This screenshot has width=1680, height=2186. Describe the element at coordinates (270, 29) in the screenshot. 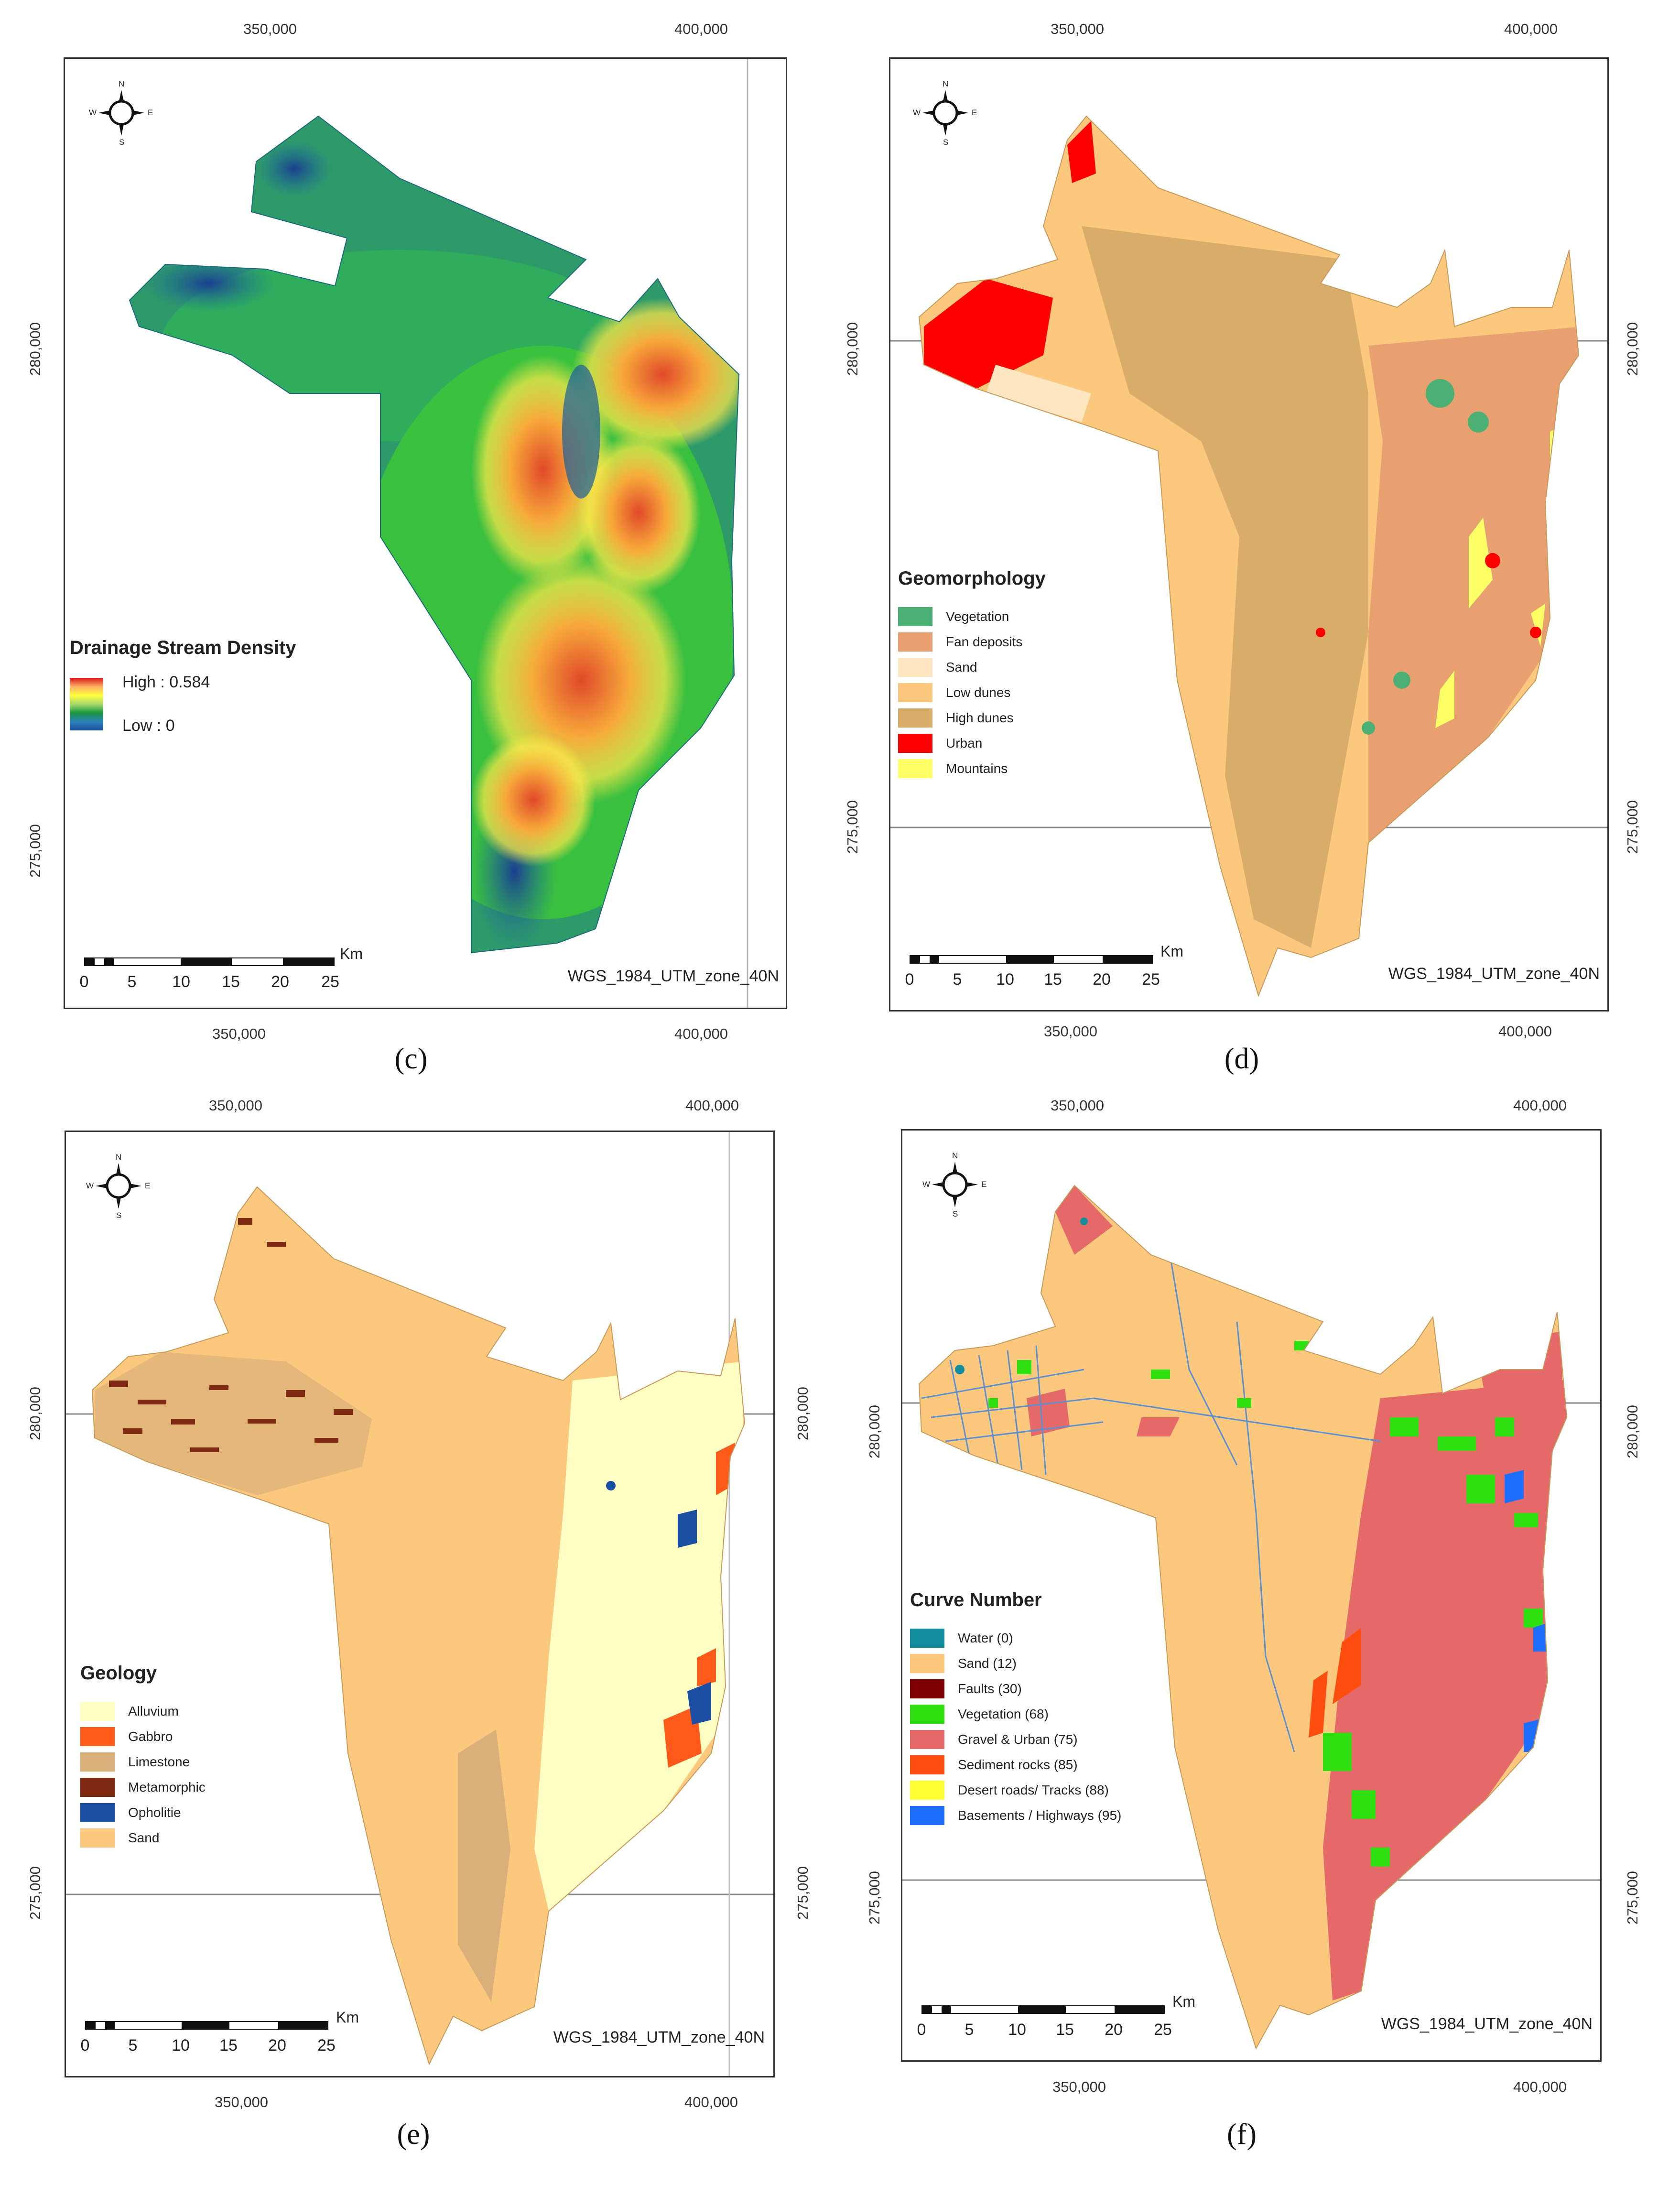

I see `x-label-top-350000: 350,000` at that location.